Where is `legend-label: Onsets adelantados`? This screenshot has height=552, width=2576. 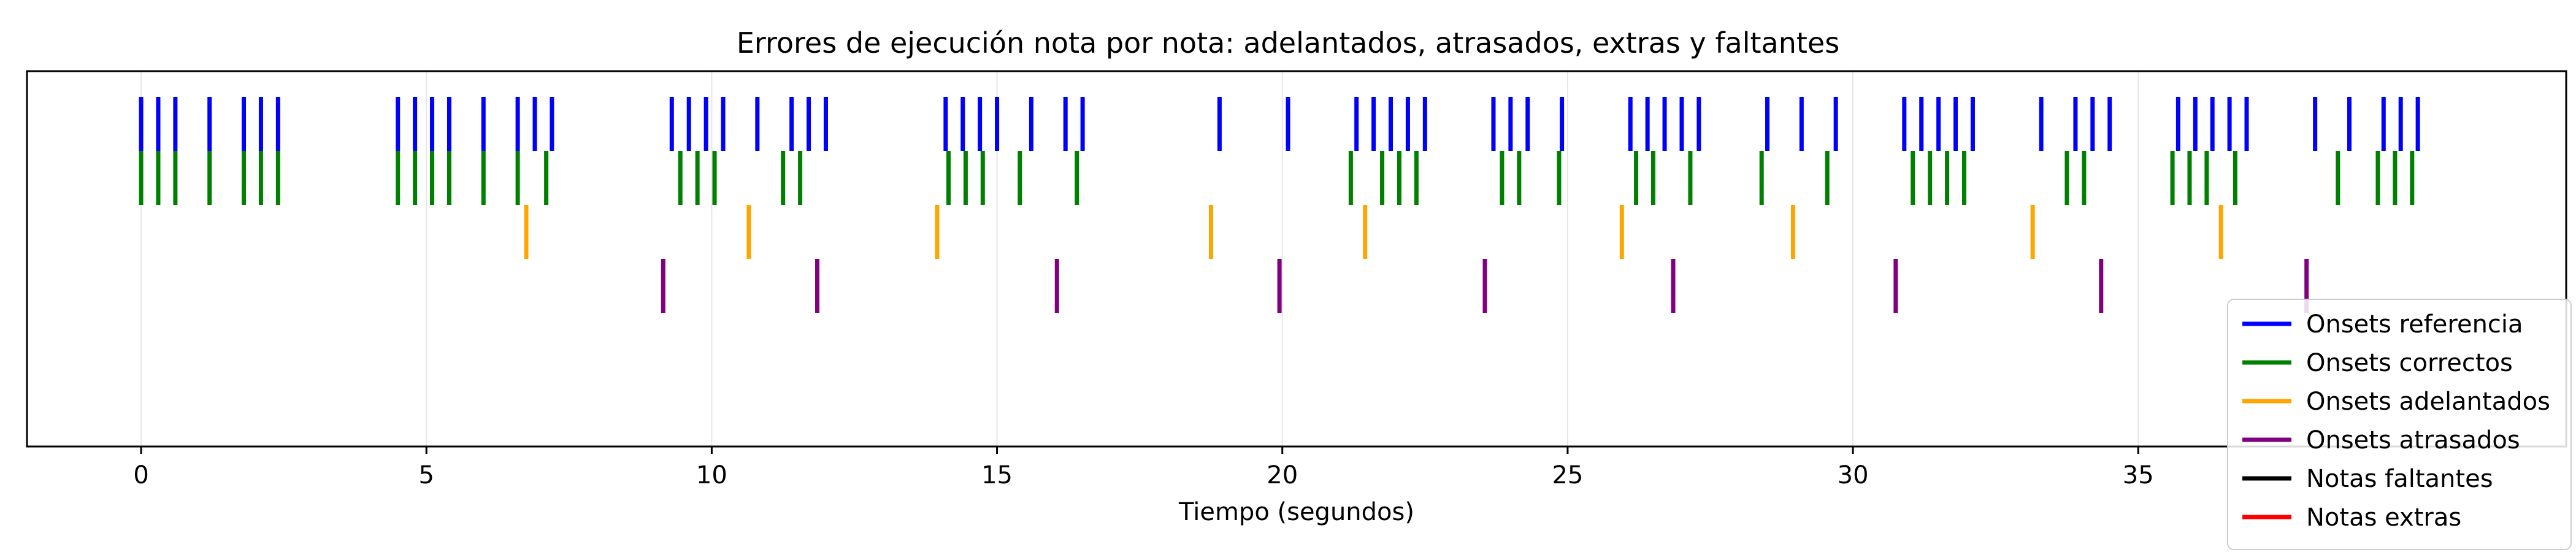 legend-label: Onsets adelantados is located at coordinates (2428, 402).